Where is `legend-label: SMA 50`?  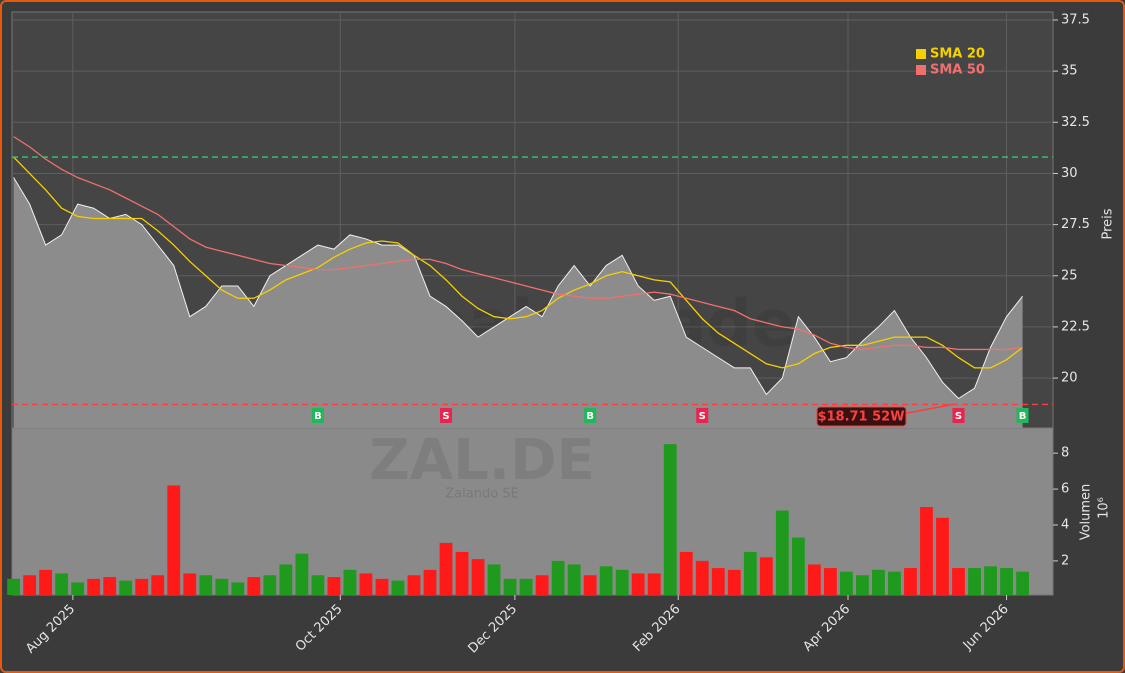 legend-label: SMA 50 is located at coordinates (957, 70).